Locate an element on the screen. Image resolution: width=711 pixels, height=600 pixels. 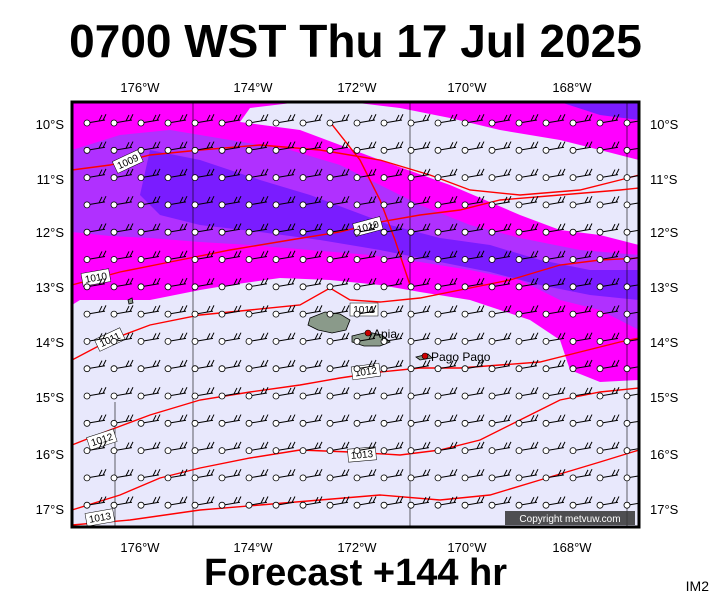
longitude-axis-top: 176°W 174°W 172°W 170°W 168°W is located at coordinates (356, 87).